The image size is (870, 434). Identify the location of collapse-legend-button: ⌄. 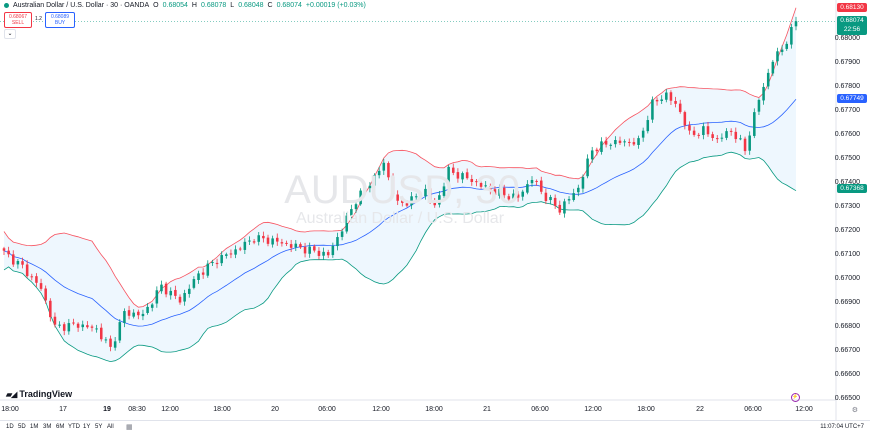
(10, 34).